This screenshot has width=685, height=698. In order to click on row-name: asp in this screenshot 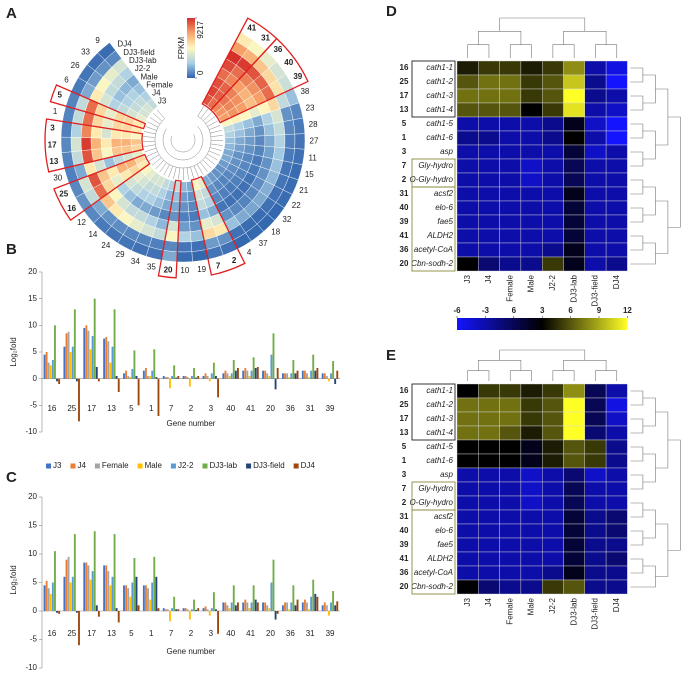, I will do `click(446, 474)`.